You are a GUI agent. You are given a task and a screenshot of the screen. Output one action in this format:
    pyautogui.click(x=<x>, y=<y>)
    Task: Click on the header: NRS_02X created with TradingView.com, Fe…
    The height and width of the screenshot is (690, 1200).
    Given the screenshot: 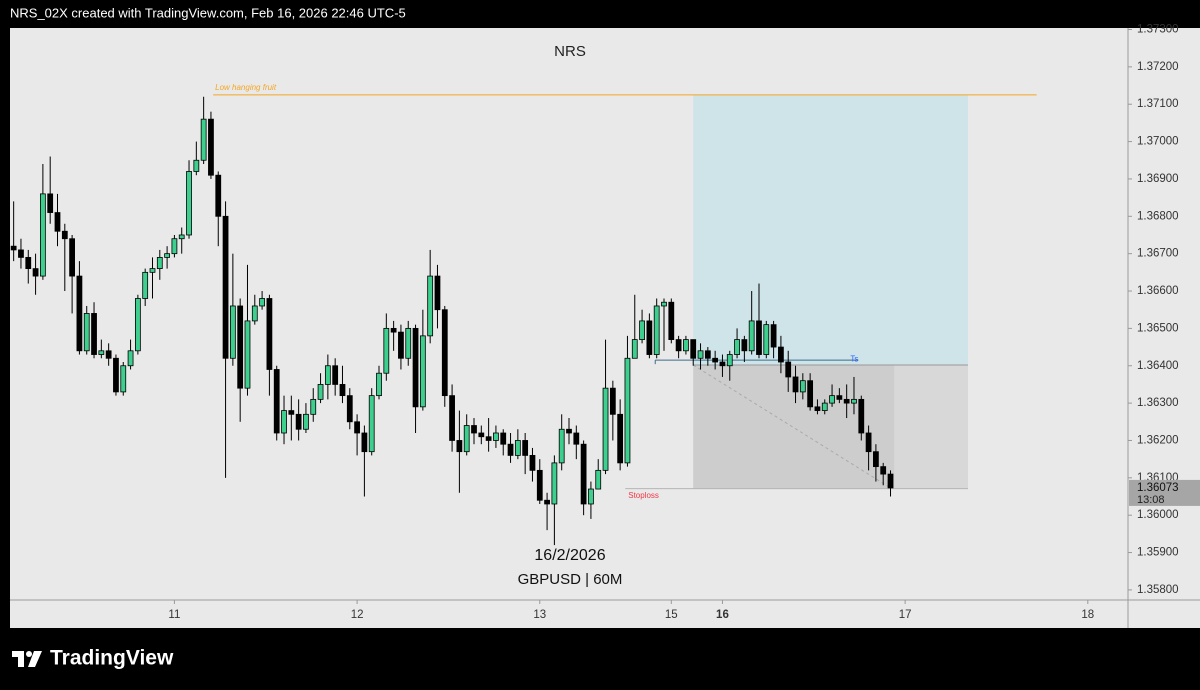 What is the action you would take?
    pyautogui.click(x=208, y=12)
    